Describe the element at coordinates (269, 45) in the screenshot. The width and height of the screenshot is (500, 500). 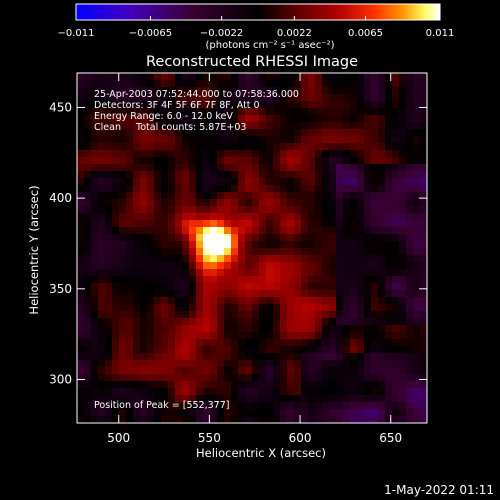
I see `colorbar-units: (photons cm⁻² s⁻¹ asec⁻²)` at that location.